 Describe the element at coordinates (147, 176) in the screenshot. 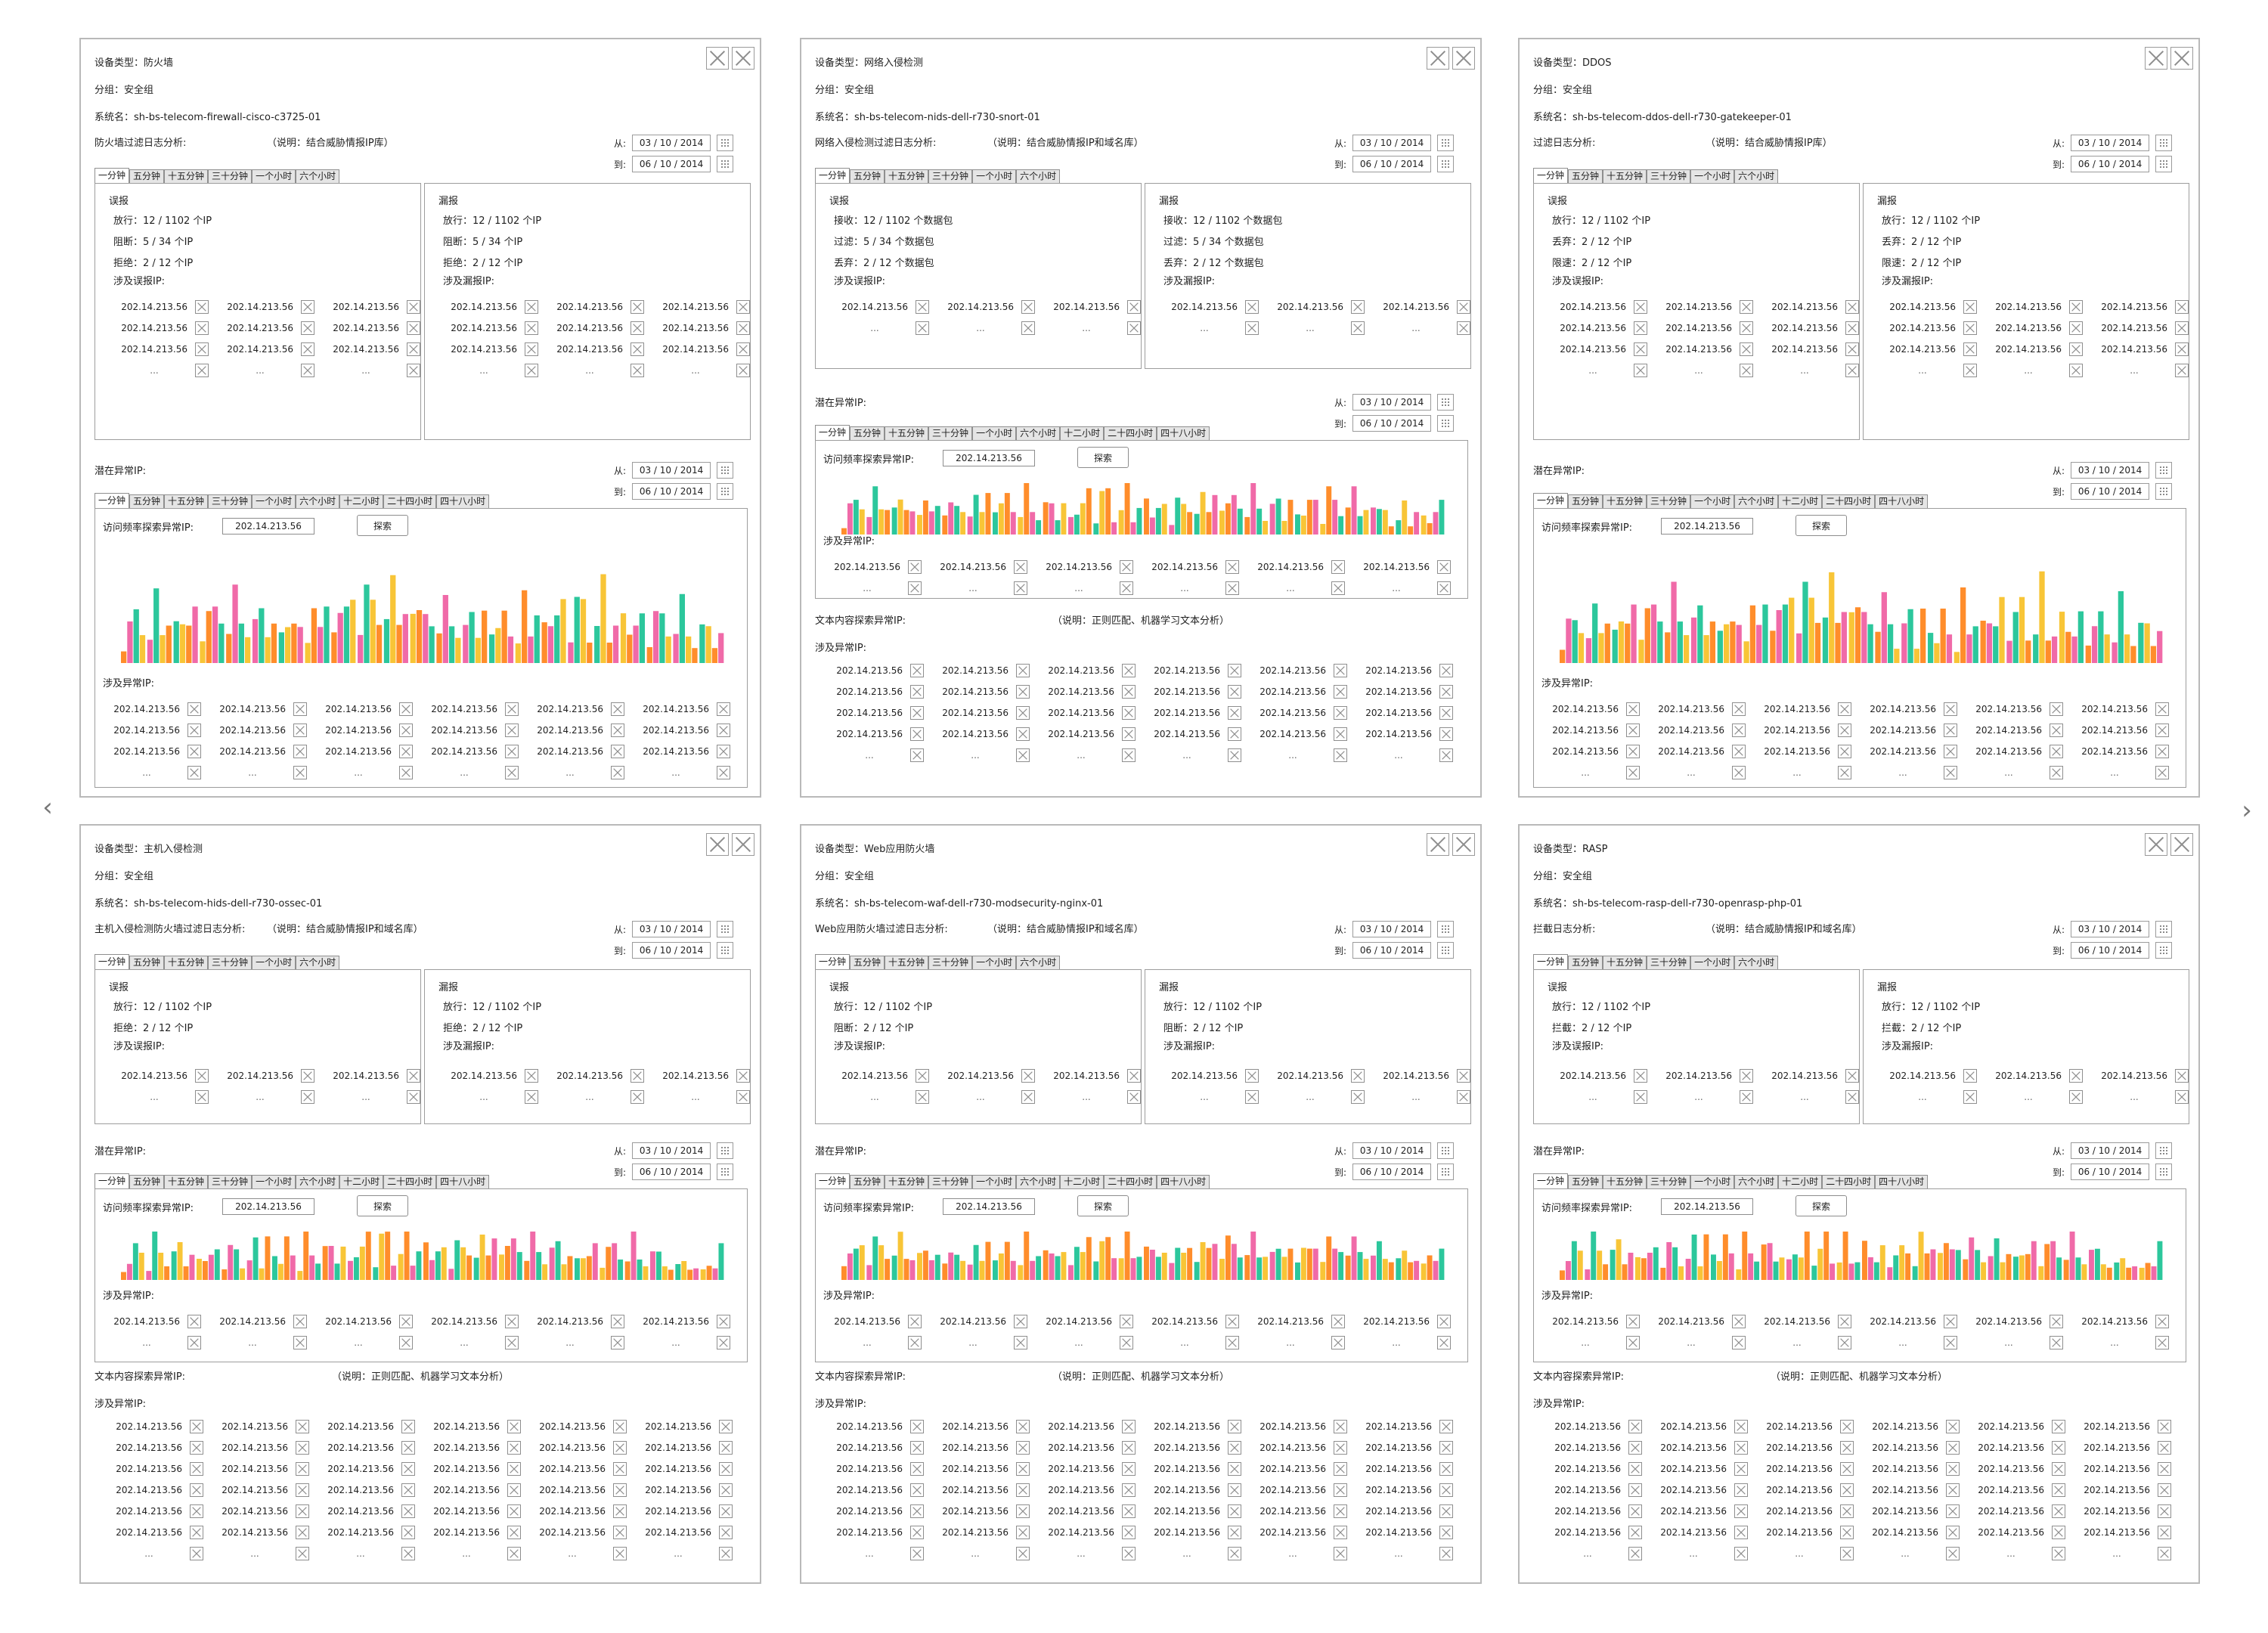

I see `tab-1: 五分钟` at that location.